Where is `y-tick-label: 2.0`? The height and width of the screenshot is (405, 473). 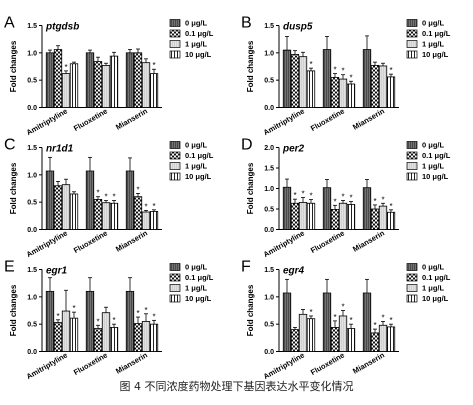 y-tick-label: 2.0 is located at coordinates (269, 148).